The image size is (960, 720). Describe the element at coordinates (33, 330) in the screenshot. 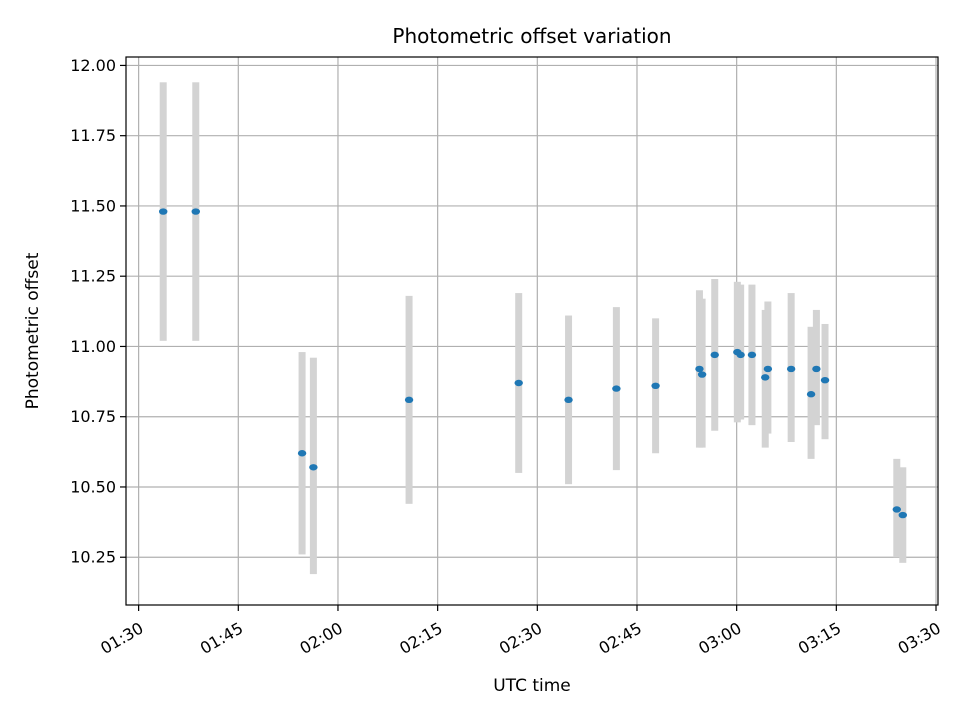

I see `y-axis-label: Photometric offset` at that location.